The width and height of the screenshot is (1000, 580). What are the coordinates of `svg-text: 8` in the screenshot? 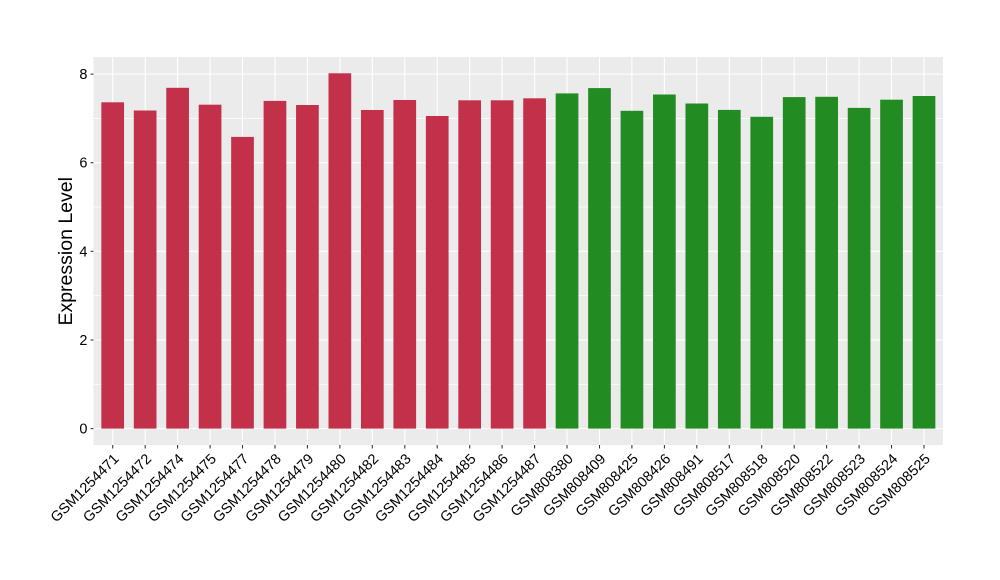 It's located at (83, 75).